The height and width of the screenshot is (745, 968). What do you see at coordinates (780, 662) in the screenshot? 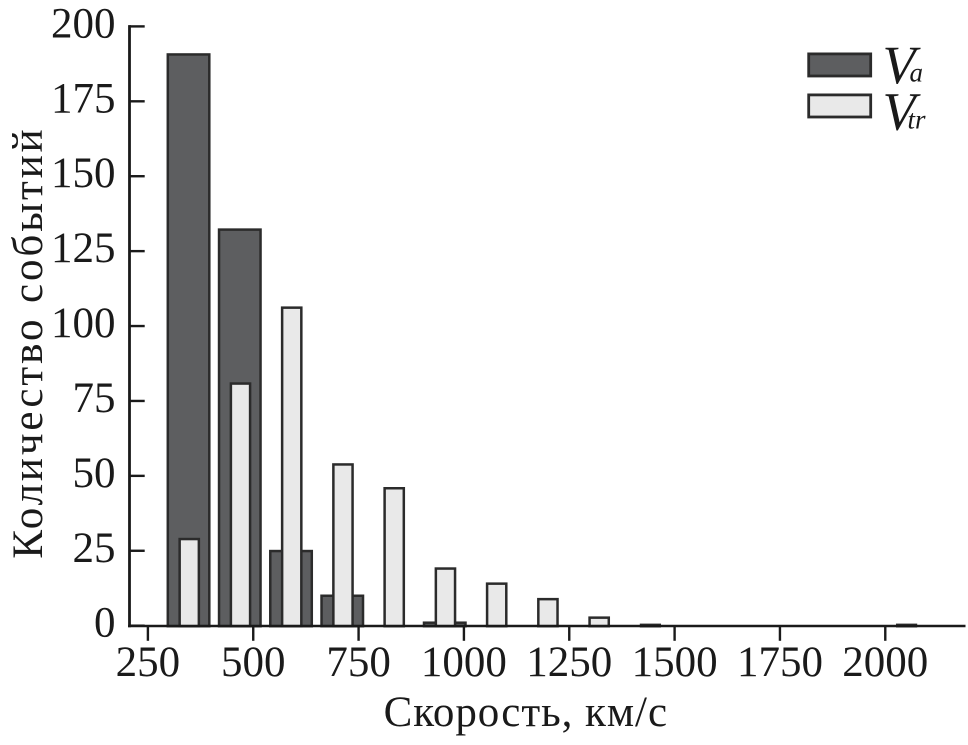
I see `svg-text: 1750` at bounding box center [780, 662].